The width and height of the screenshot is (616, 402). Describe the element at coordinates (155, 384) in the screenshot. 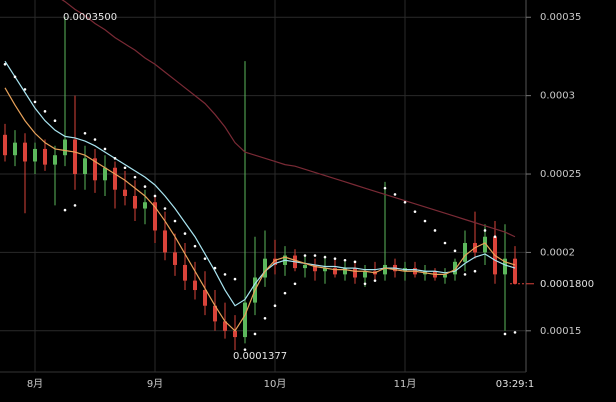

I see `x-tick-label: 9月` at that location.